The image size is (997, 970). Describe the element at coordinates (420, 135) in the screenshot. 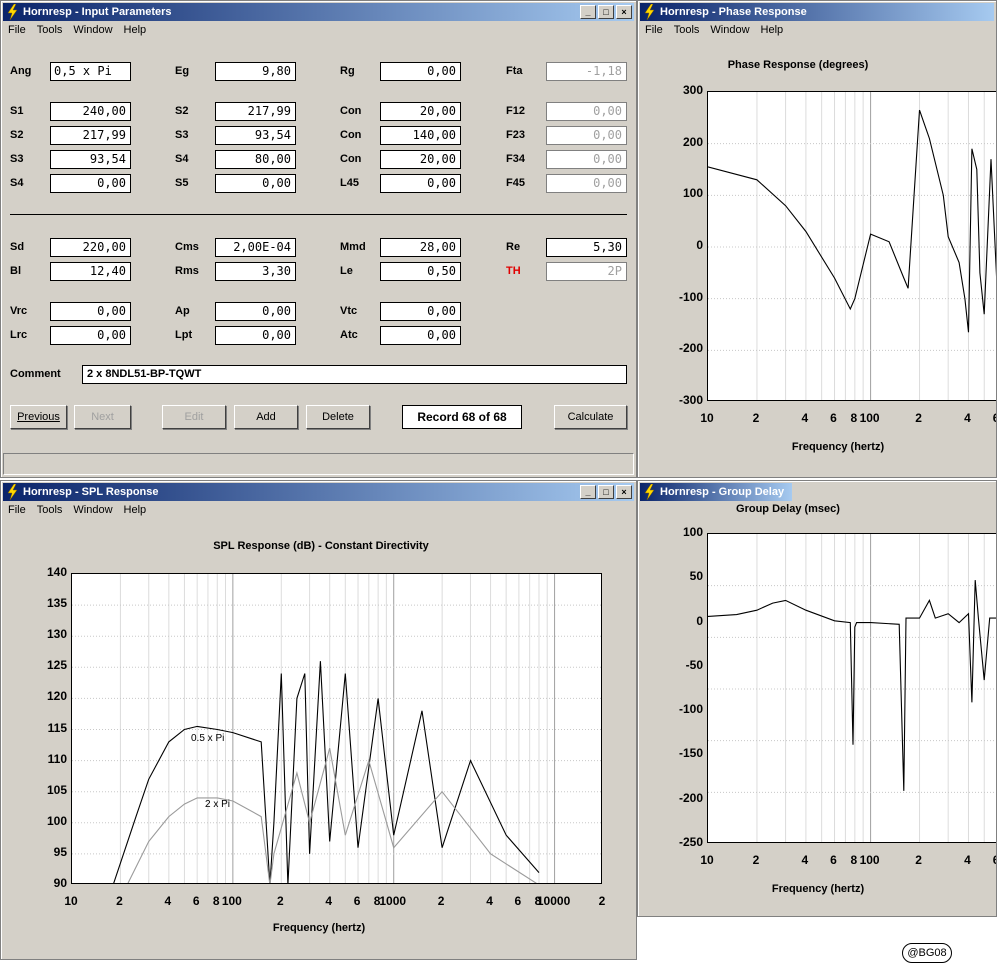

I see `param-field: 140,00` at that location.